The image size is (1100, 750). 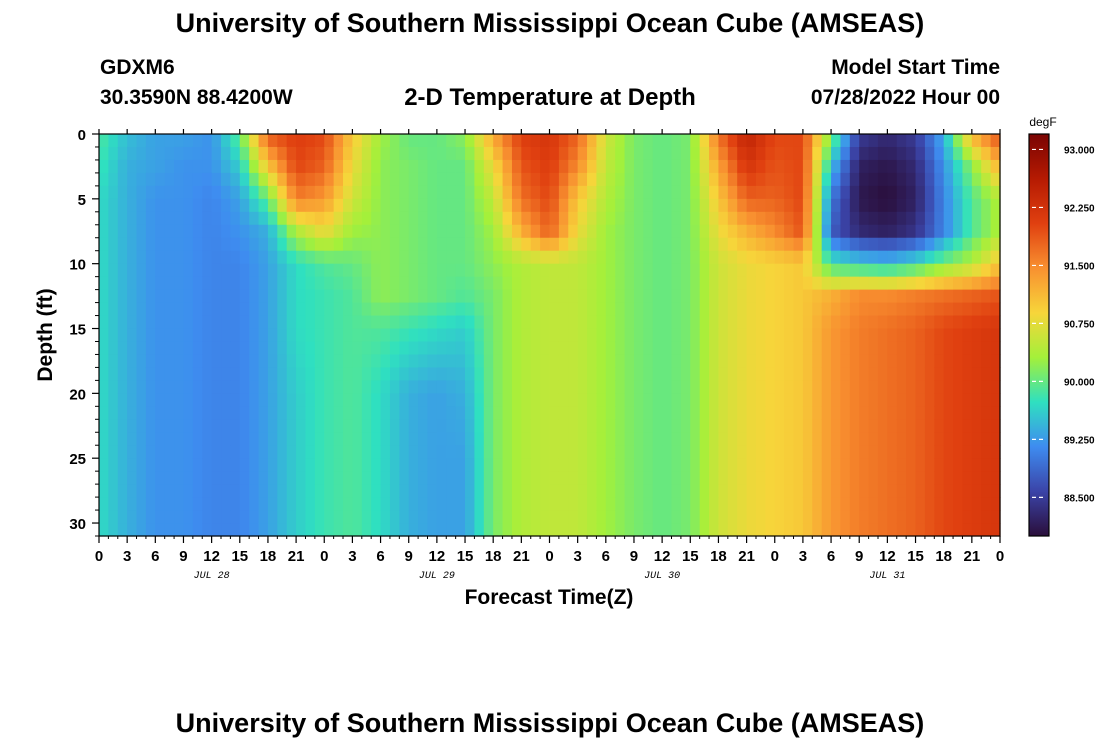 What do you see at coordinates (77, 394) in the screenshot?
I see `y-tick-label: 20` at bounding box center [77, 394].